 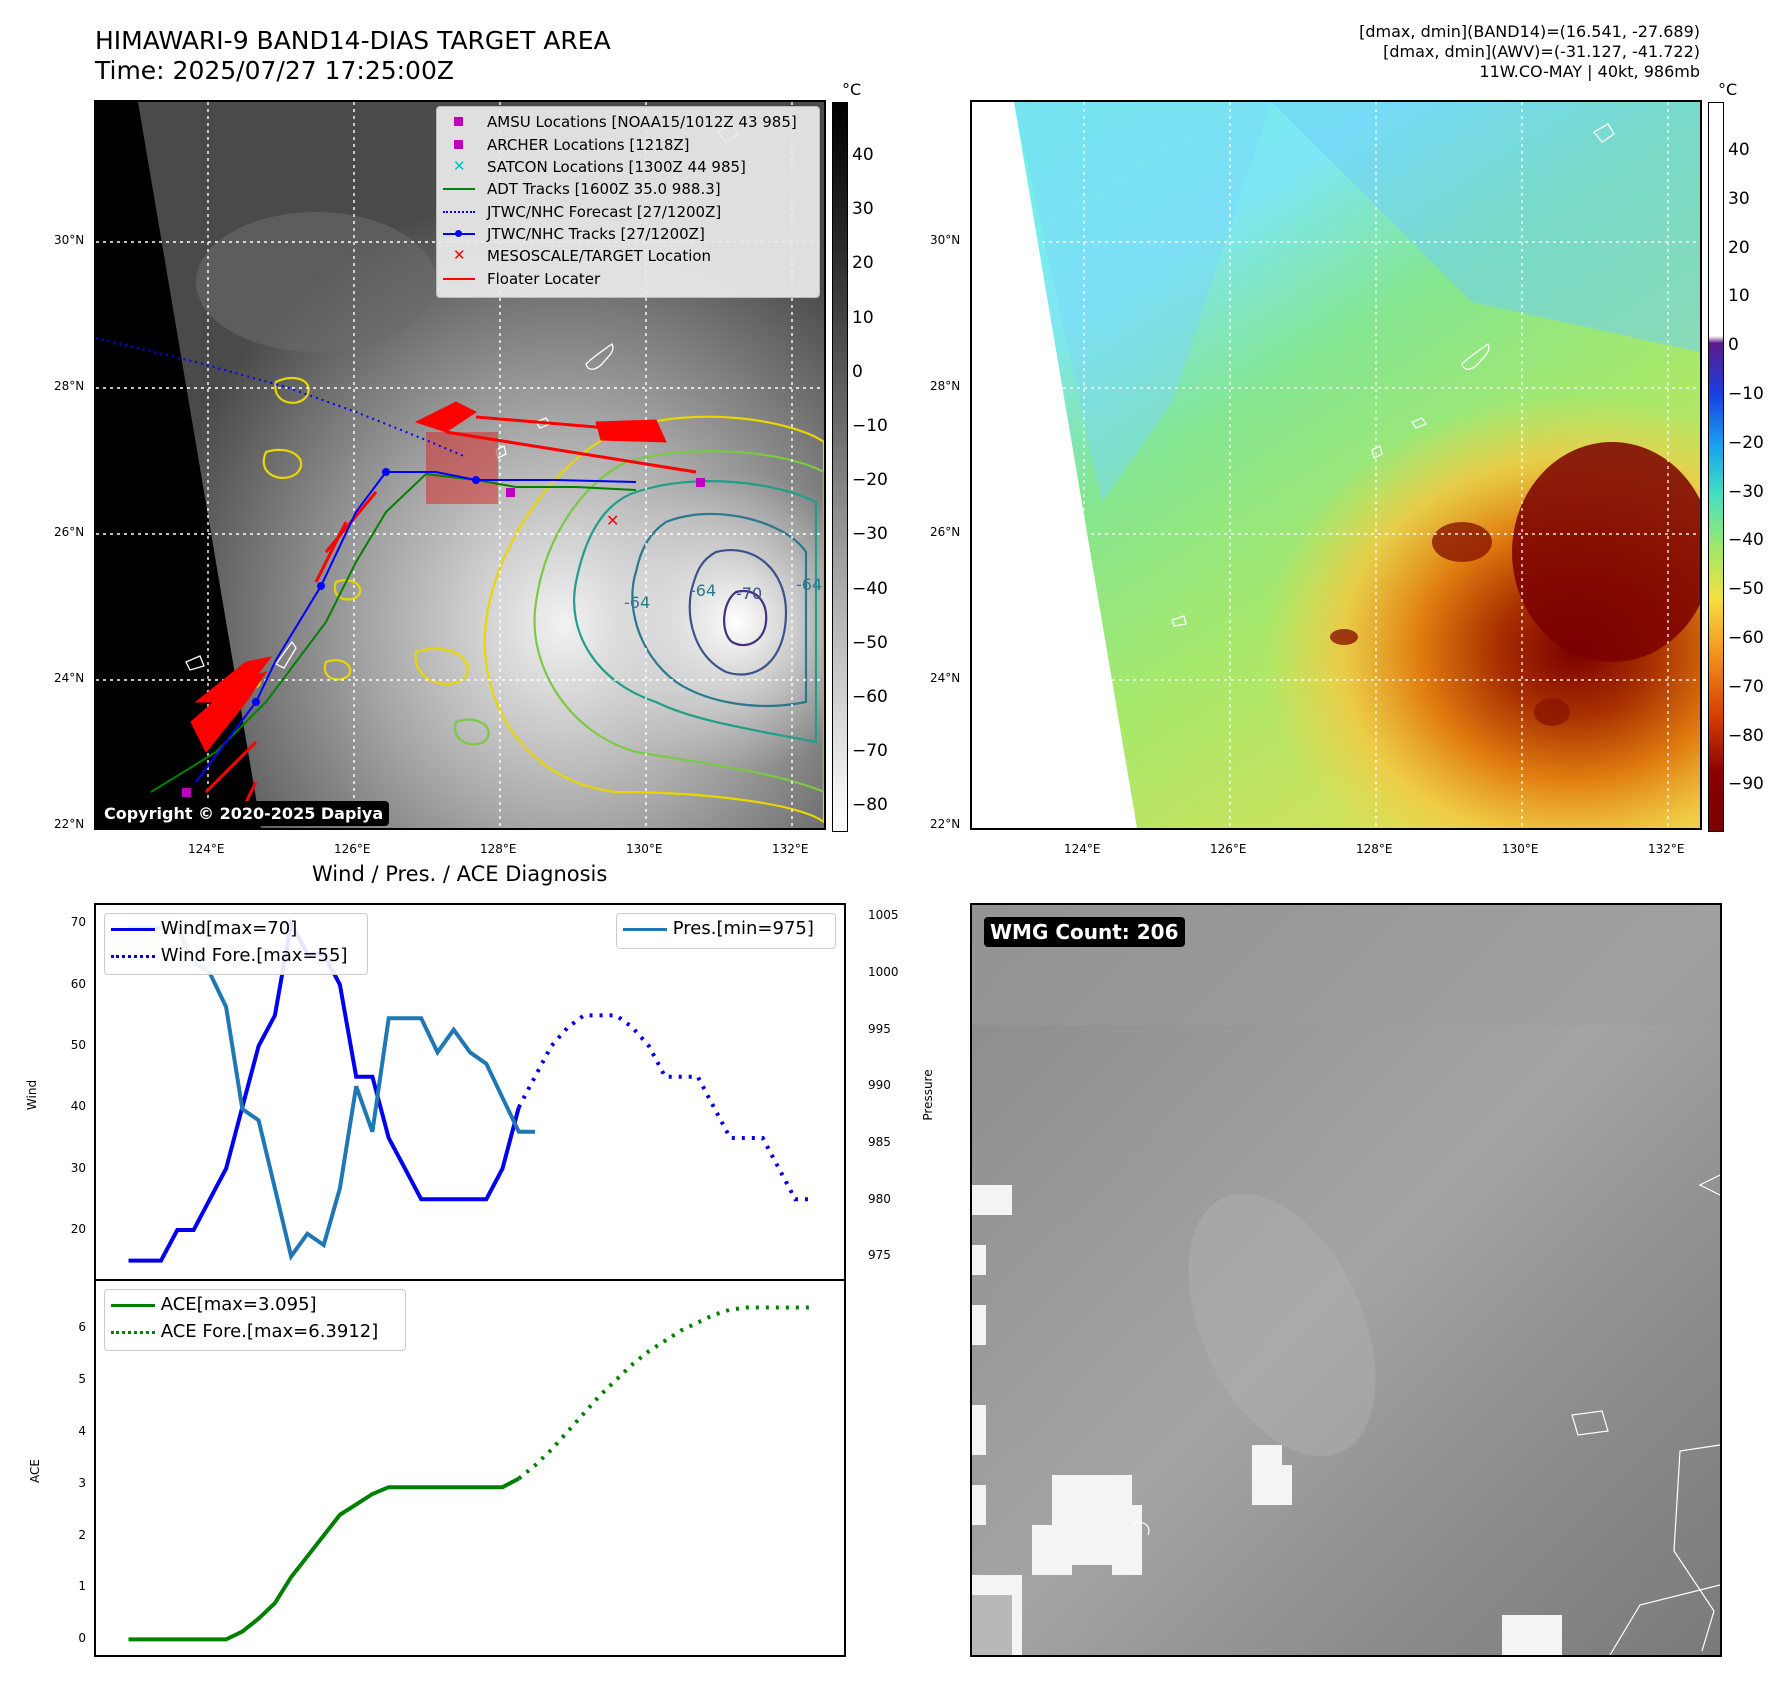 I want to click on legend-wind: Wind[max=70], so click(x=204, y=931).